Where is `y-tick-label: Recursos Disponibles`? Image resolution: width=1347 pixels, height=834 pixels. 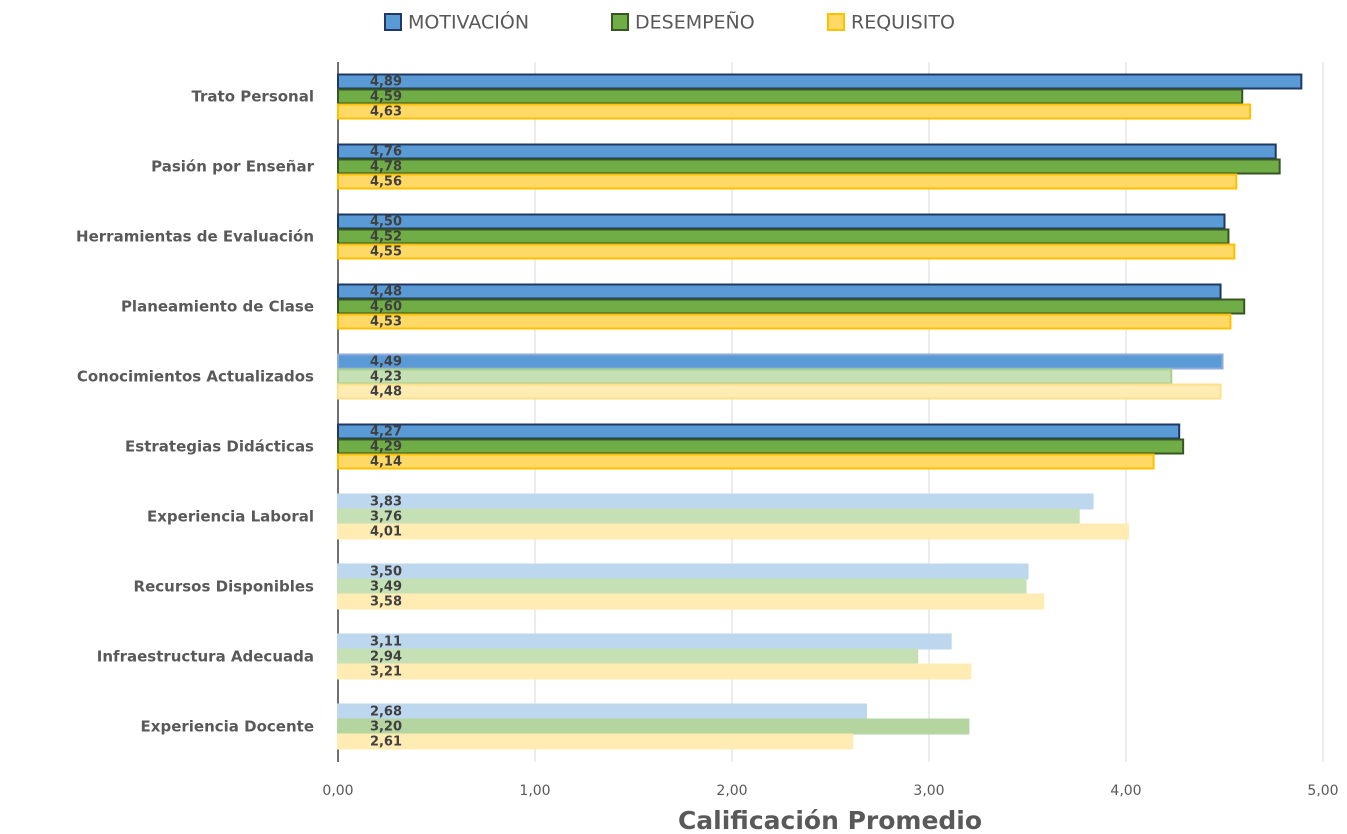 y-tick-label: Recursos Disponibles is located at coordinates (224, 587).